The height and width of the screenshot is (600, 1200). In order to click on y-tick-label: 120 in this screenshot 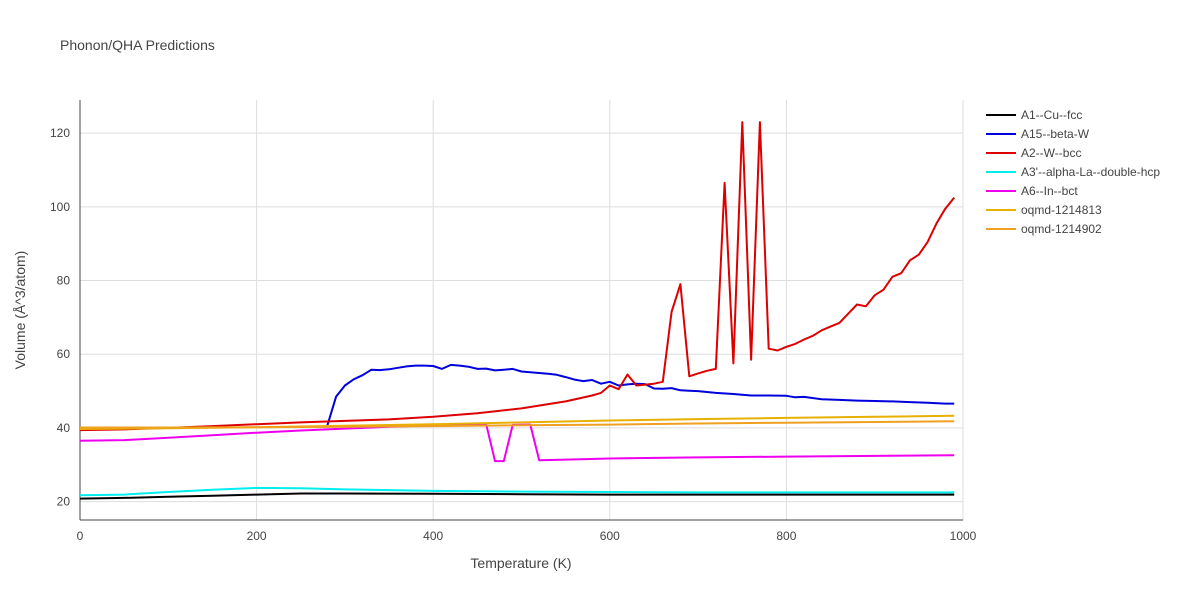, I will do `click(60, 133)`.